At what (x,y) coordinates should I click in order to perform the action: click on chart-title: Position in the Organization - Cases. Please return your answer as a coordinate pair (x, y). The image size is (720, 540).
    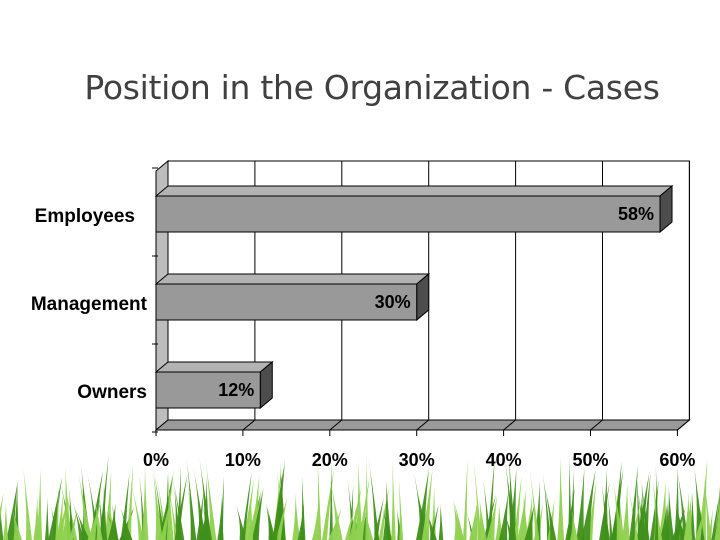
    Looking at the image, I should click on (372, 87).